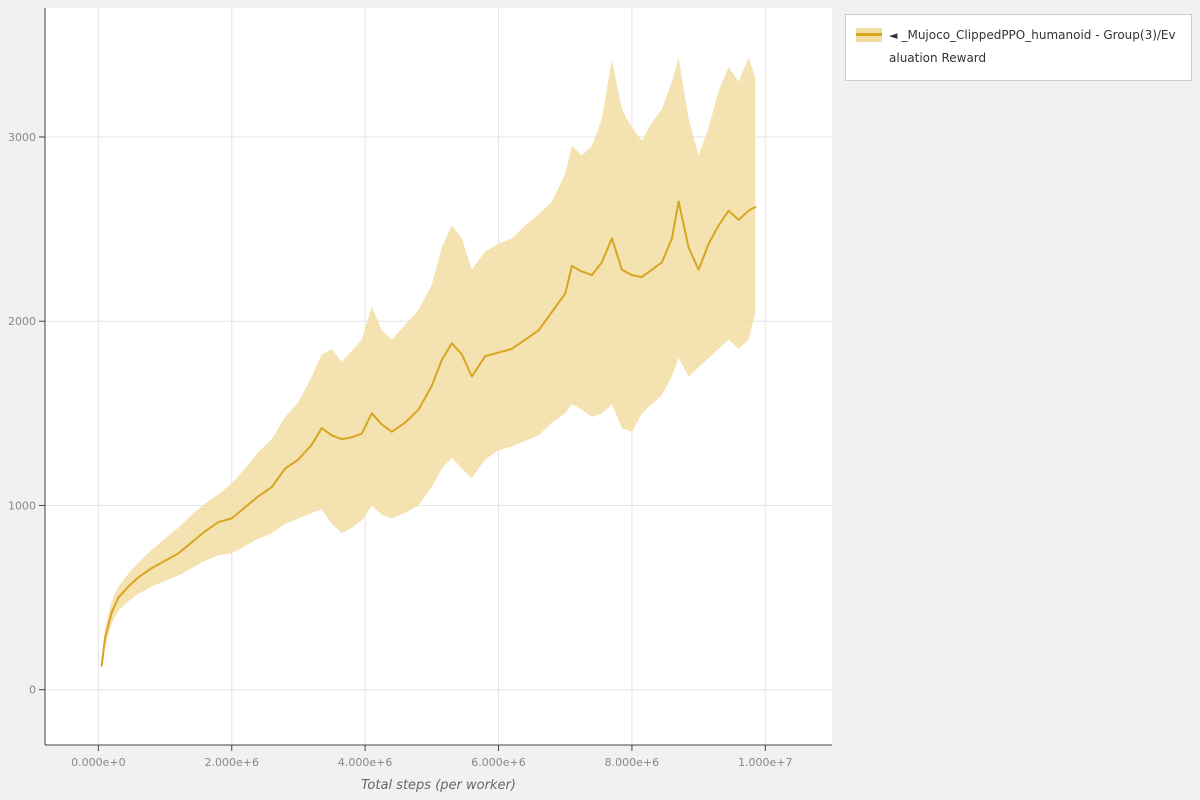 This screenshot has width=1200, height=800. What do you see at coordinates (232, 762) in the screenshot?
I see `x-tick-label: 2.000e+6` at bounding box center [232, 762].